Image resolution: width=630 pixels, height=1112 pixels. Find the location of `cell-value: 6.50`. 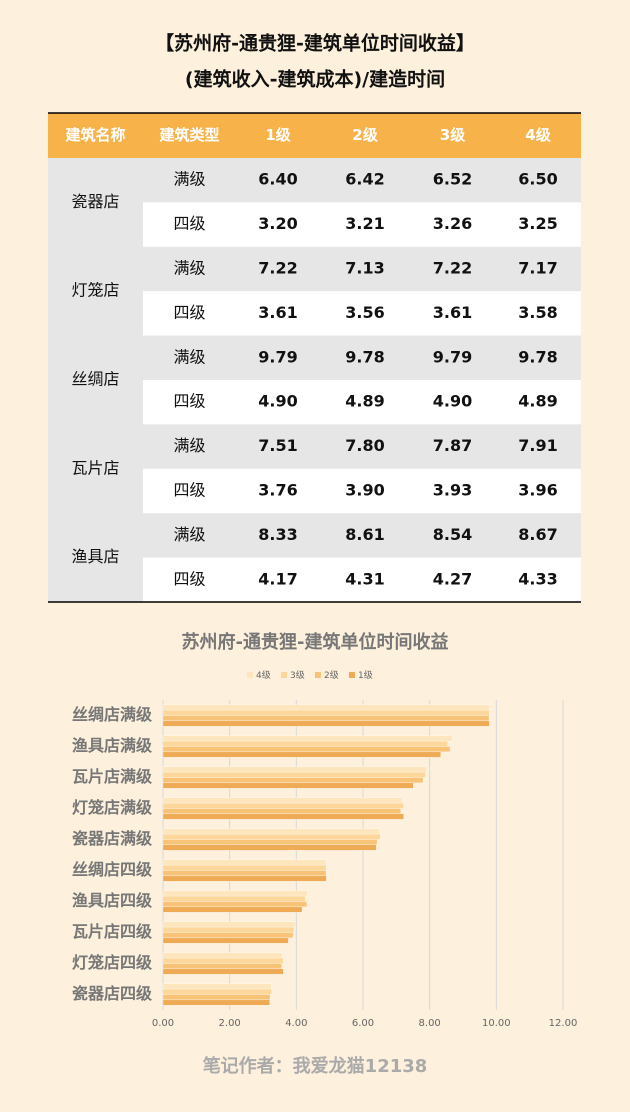

cell-value: 6.50 is located at coordinates (537, 179).